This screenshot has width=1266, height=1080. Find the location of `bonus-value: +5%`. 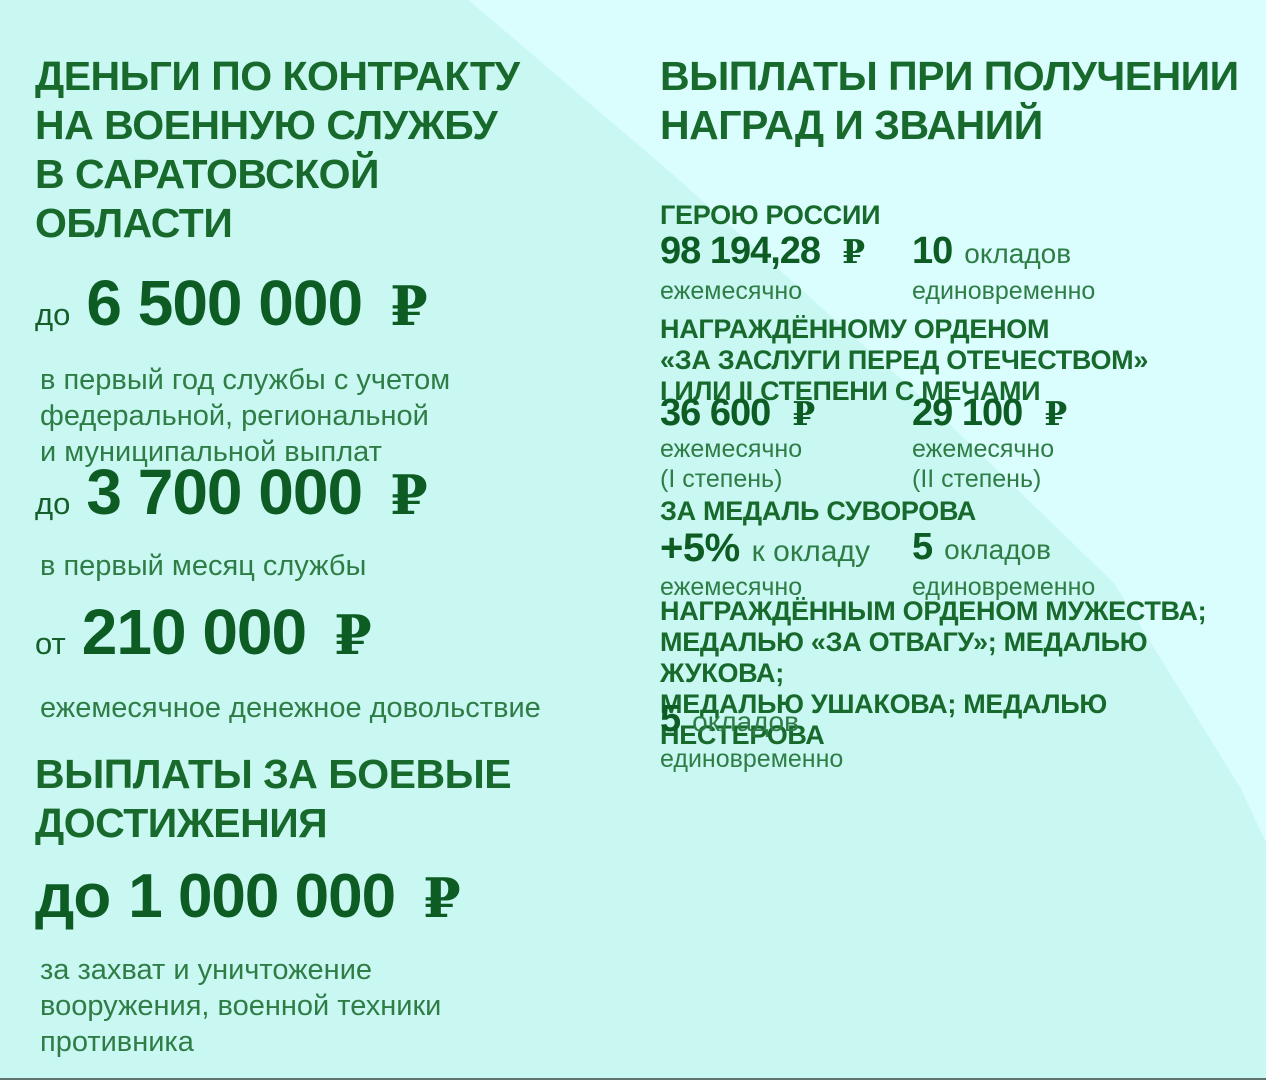

bonus-value: +5% is located at coordinates (700, 548).